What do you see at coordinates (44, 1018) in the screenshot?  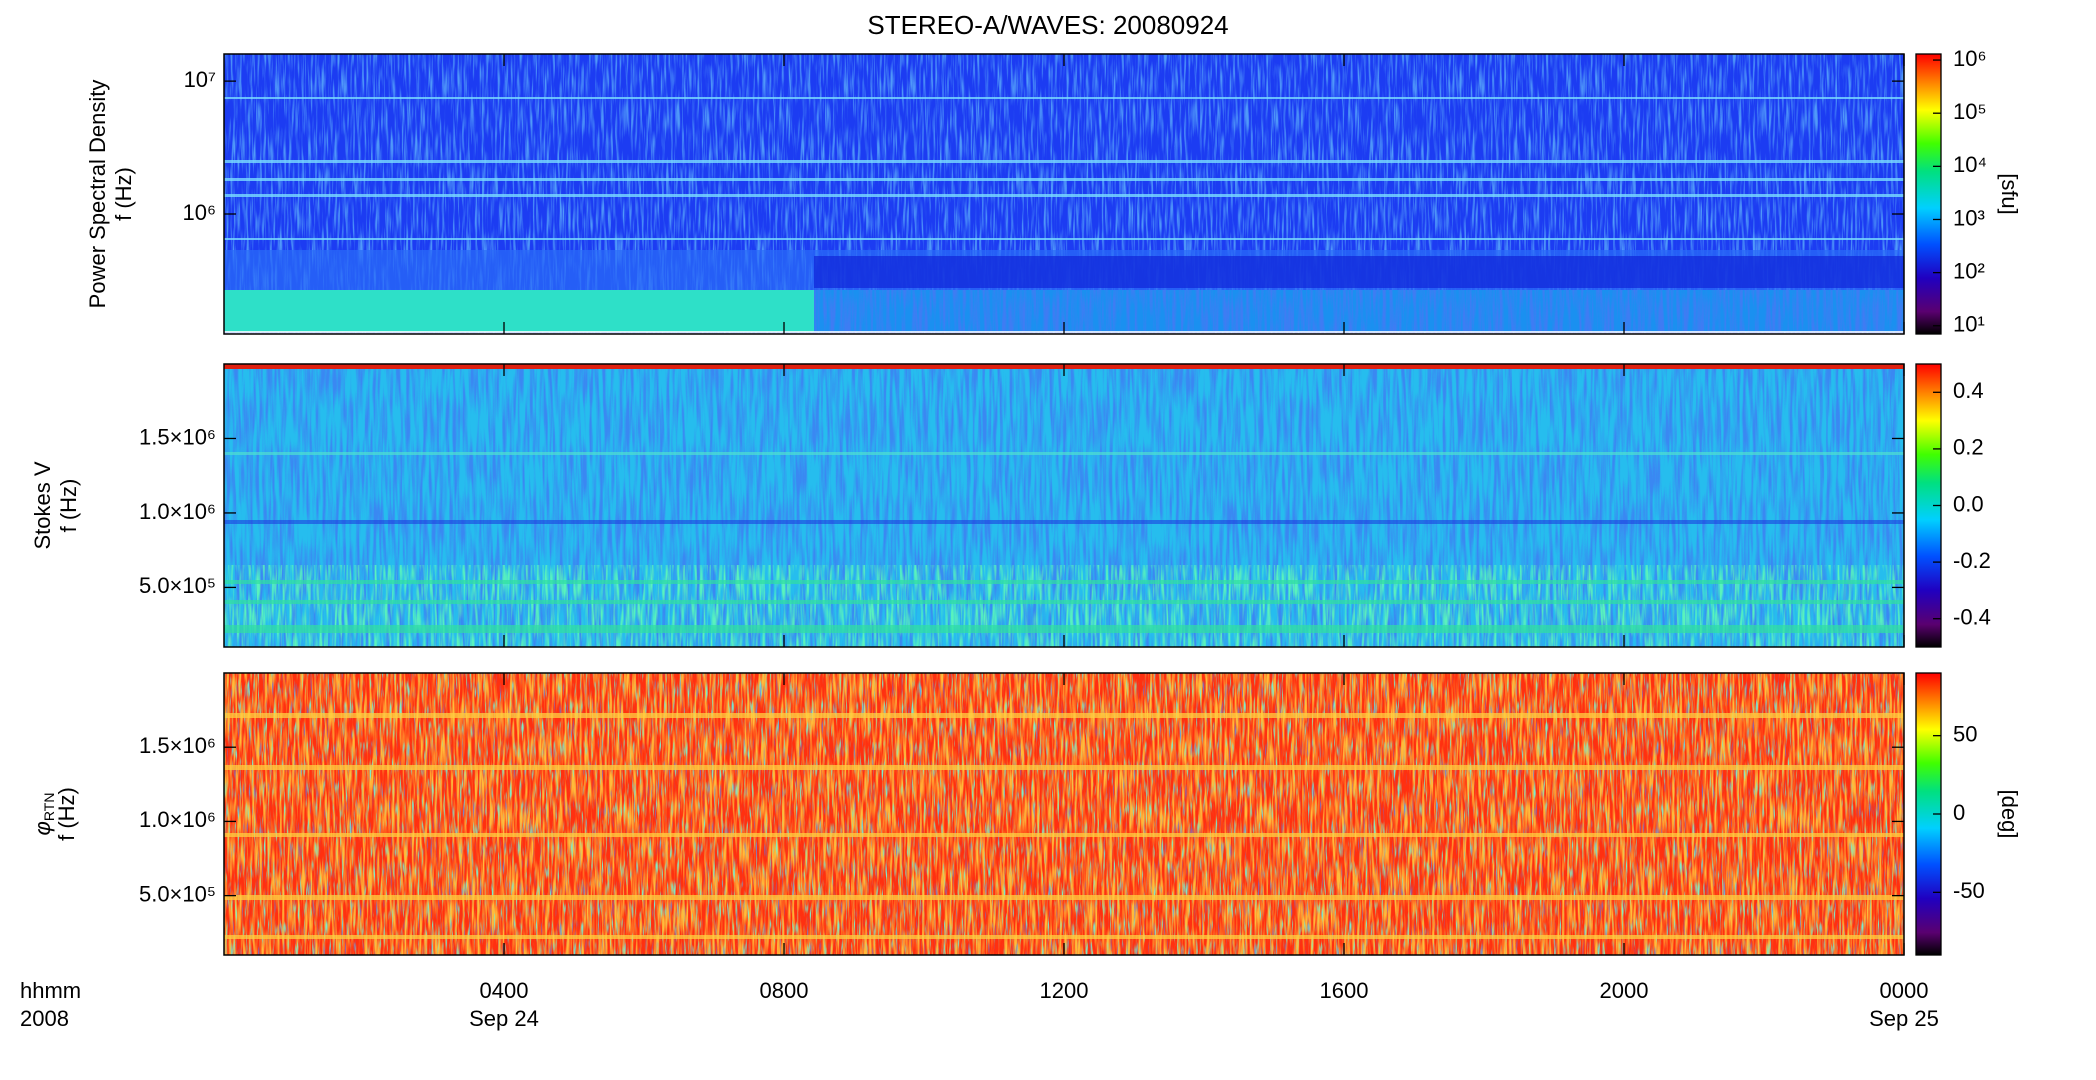 I see `x-corner-label: 2008` at bounding box center [44, 1018].